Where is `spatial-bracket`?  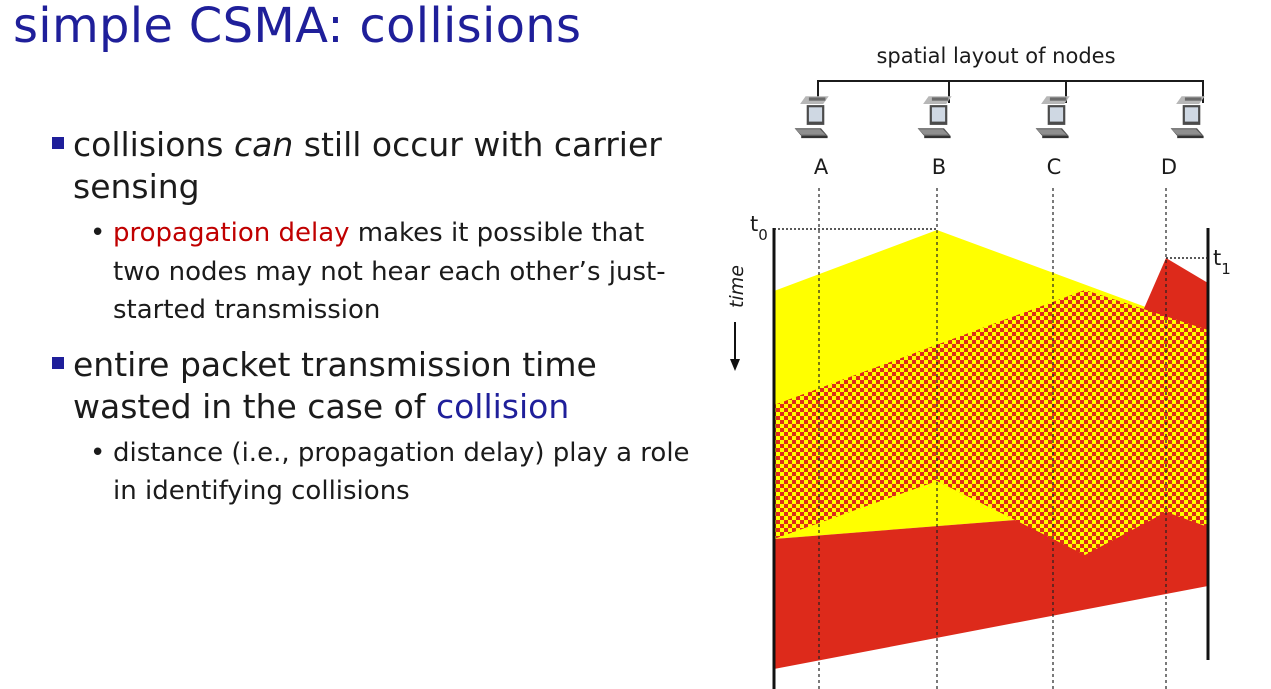
spatial-bracket is located at coordinates (1010, 91).